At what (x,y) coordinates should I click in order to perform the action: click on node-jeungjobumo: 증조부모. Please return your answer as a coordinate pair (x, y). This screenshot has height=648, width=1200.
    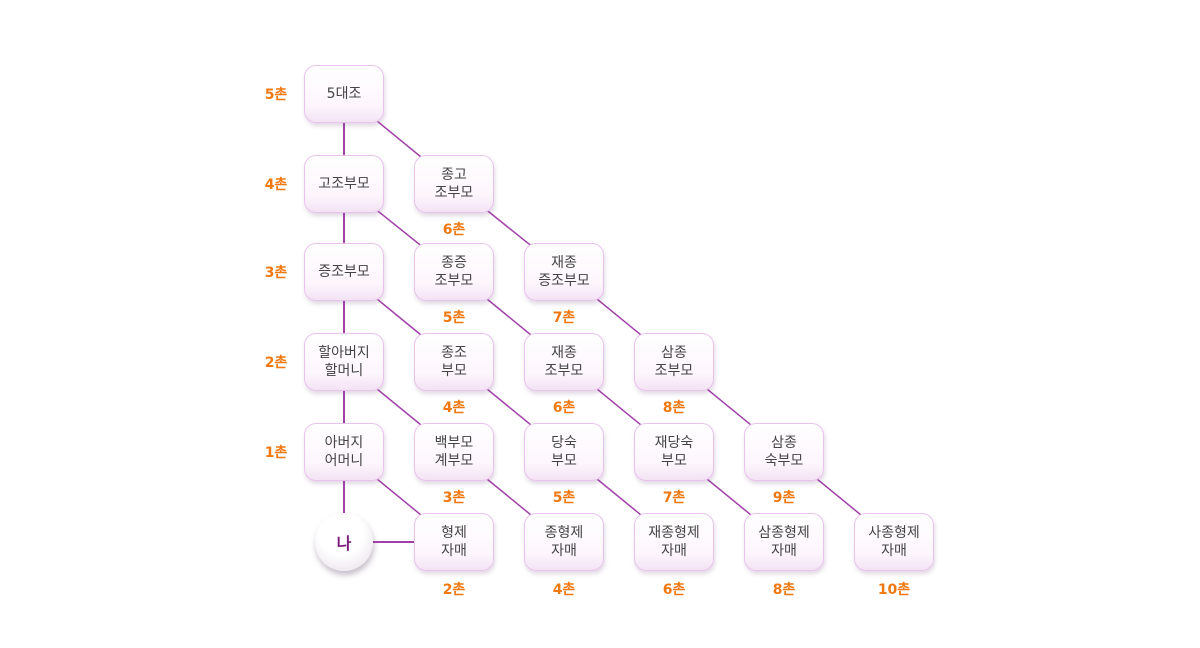
    Looking at the image, I should click on (344, 272).